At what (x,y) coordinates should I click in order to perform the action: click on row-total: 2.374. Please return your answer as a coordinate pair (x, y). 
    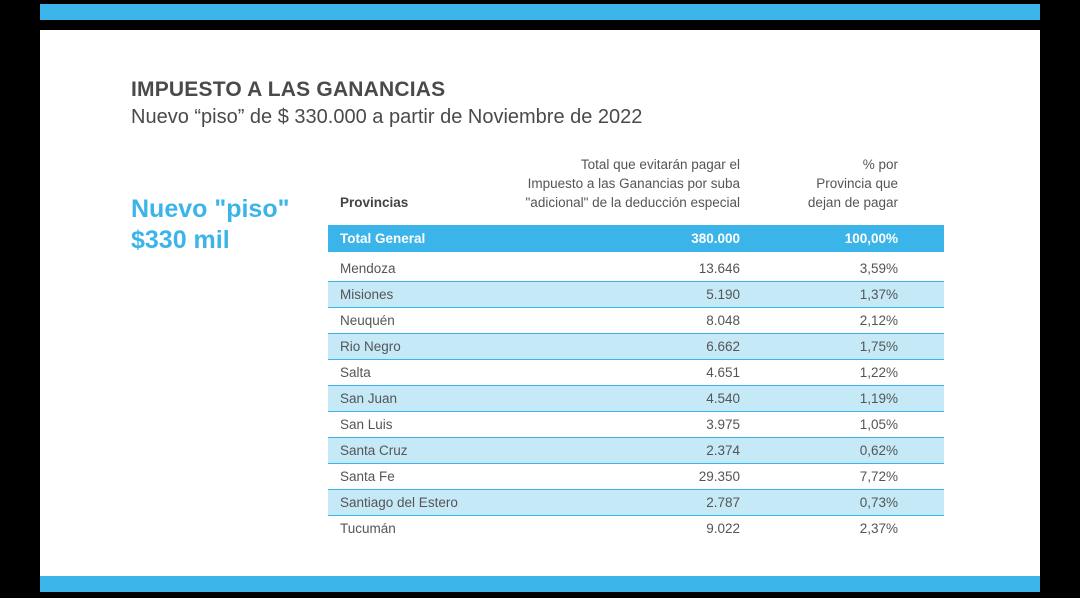
    Looking at the image, I should click on (723, 450).